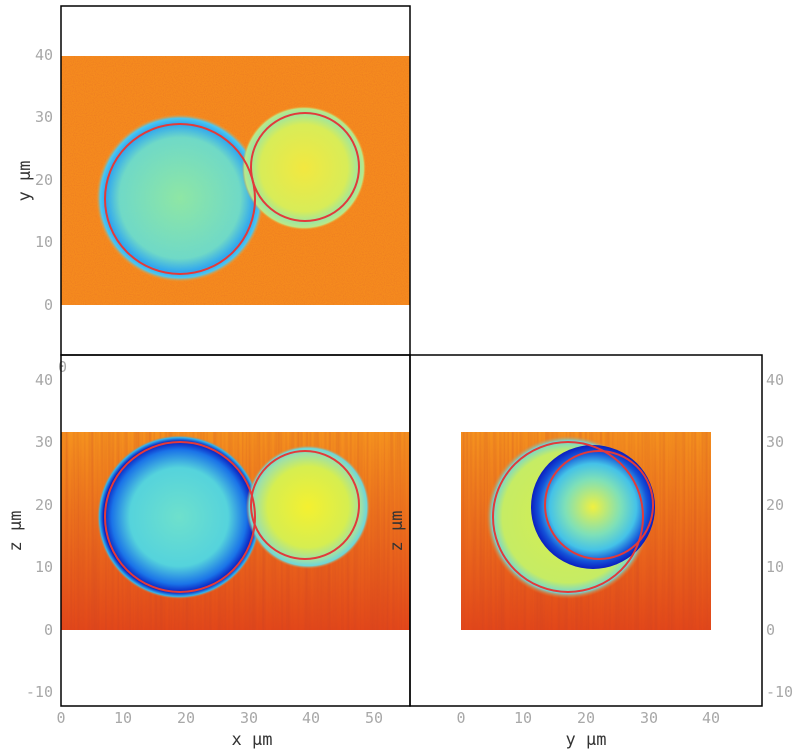 Image resolution: width=800 pixels, height=754 pixels. Describe the element at coordinates (44, 567) in the screenshot. I see `xz-ytick-label: 10` at that location.